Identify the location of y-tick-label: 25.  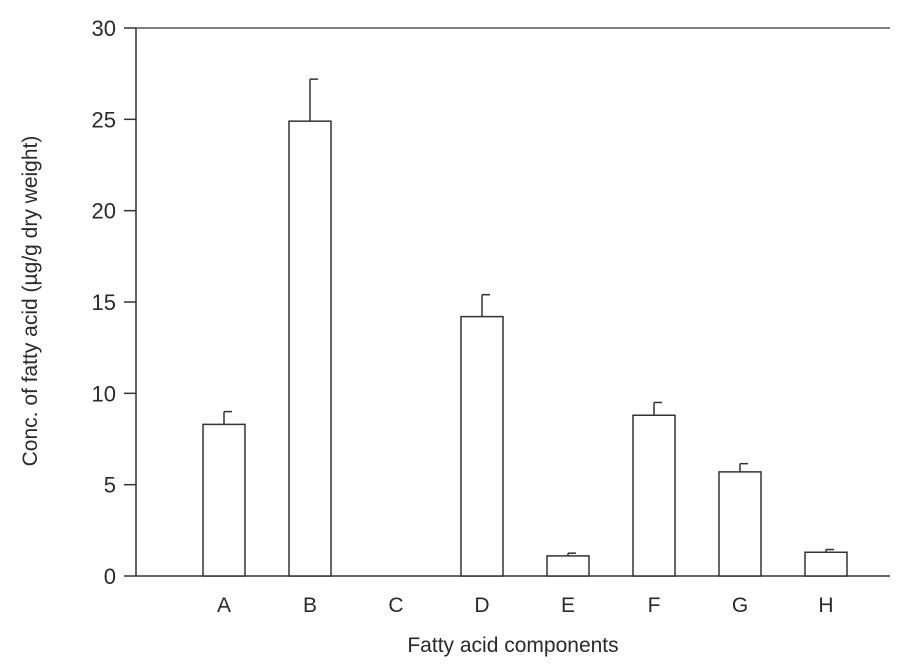
(104, 119).